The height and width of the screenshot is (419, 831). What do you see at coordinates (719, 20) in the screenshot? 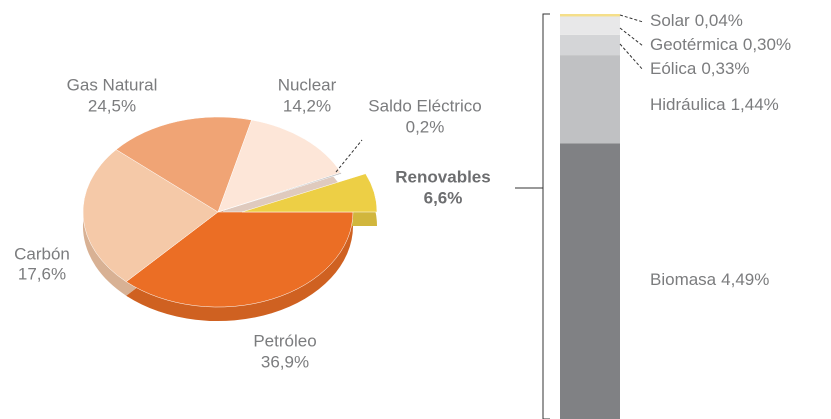
I see `value-label: 0,04%` at bounding box center [719, 20].